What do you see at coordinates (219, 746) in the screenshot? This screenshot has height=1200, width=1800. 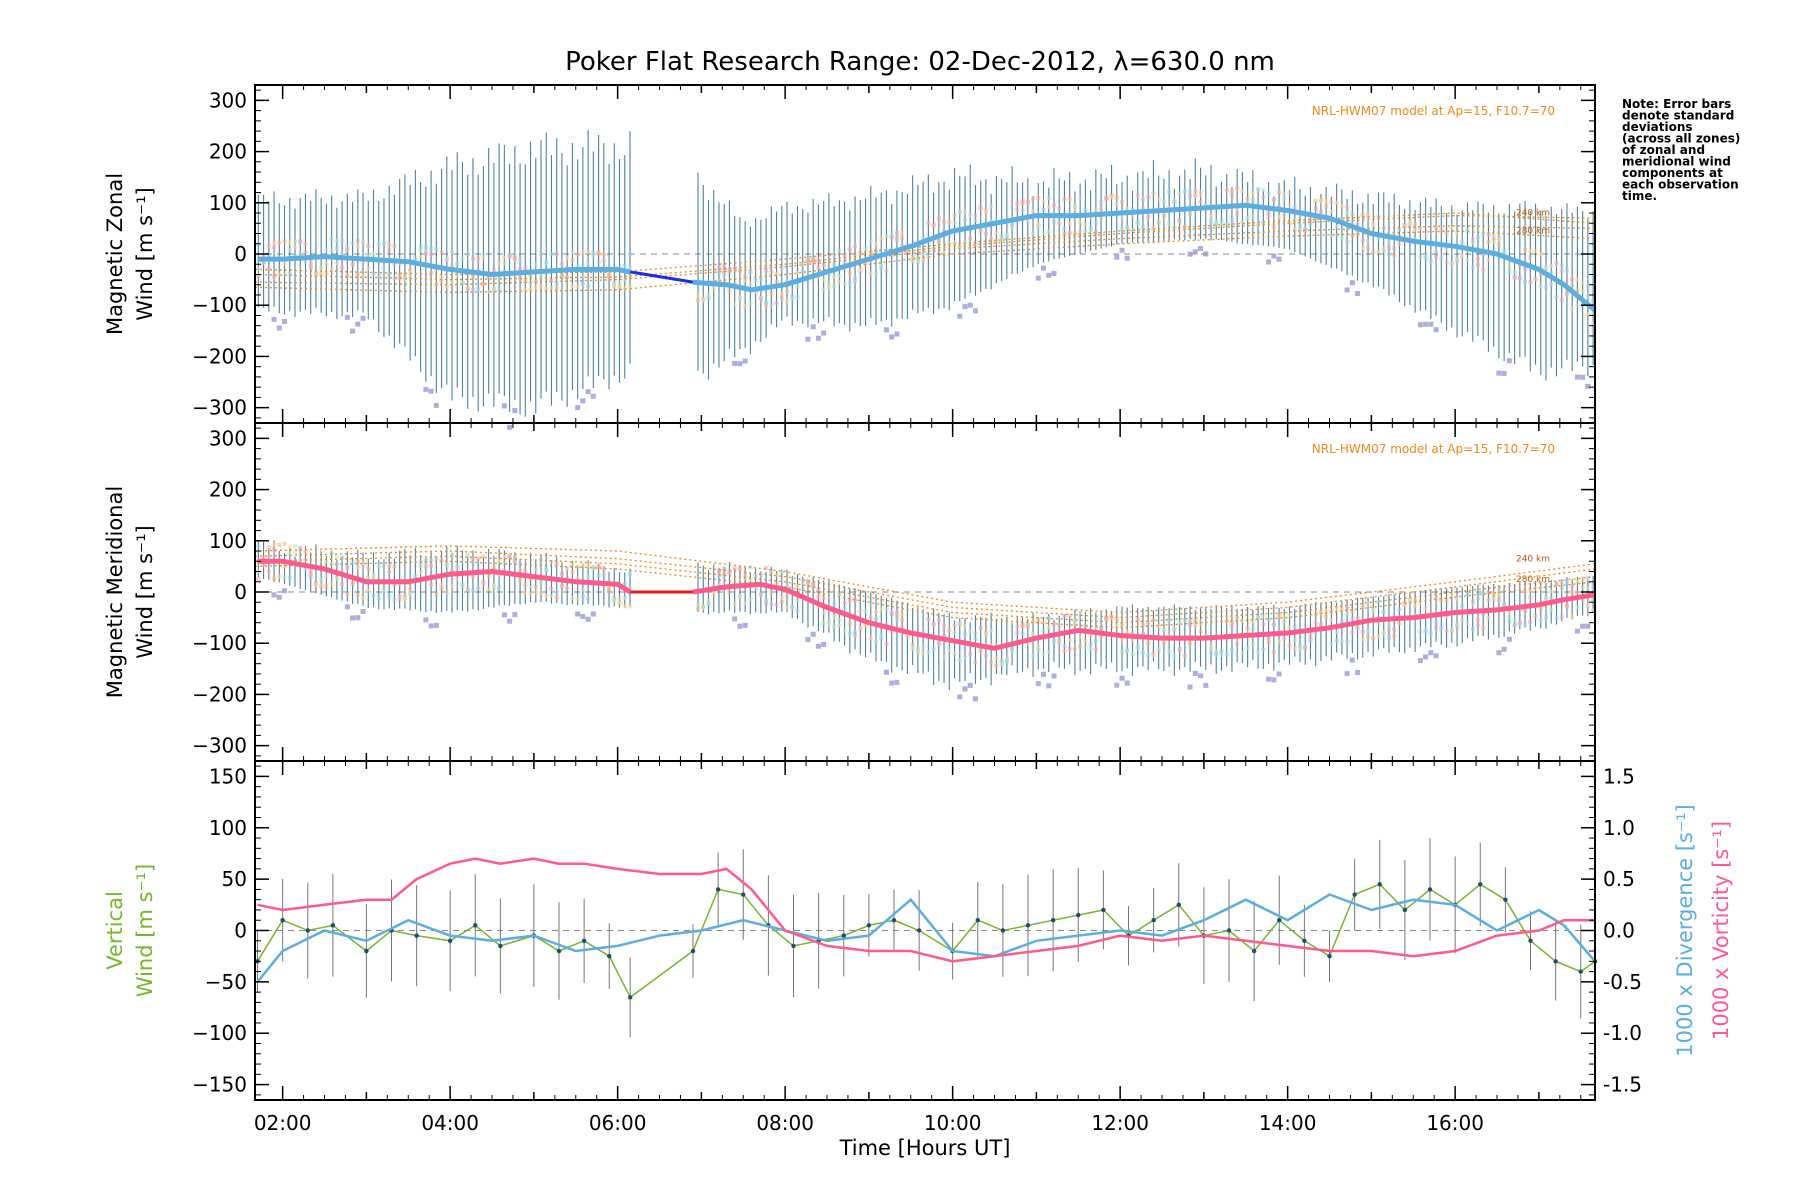 I see `y-tick-label: −300` at bounding box center [219, 746].